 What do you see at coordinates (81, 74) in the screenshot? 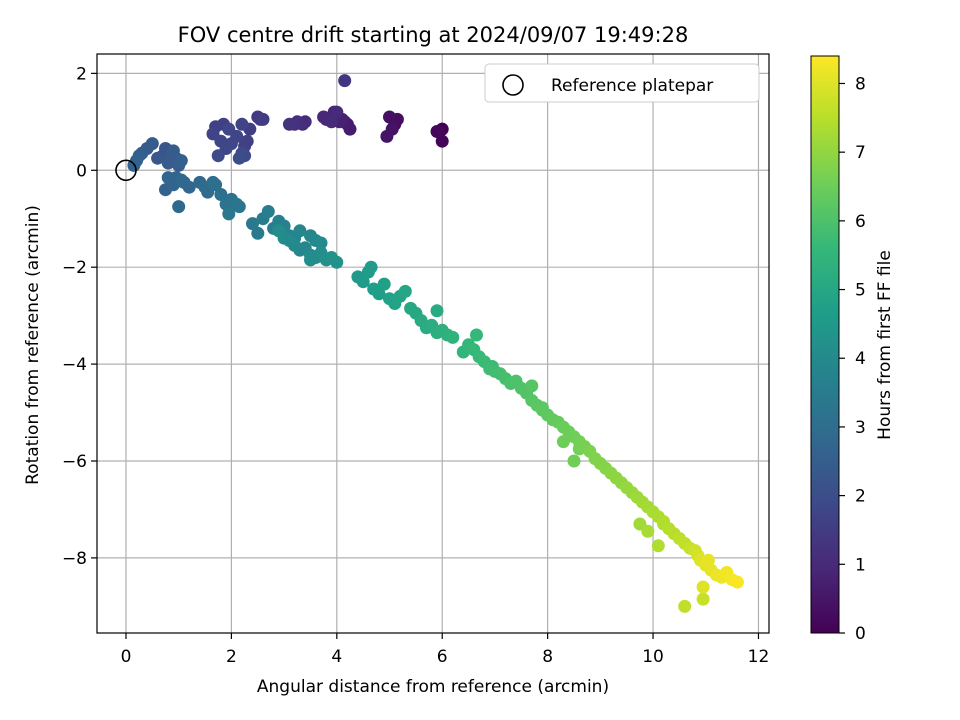
I see `y-tick-label: 2` at bounding box center [81, 74].